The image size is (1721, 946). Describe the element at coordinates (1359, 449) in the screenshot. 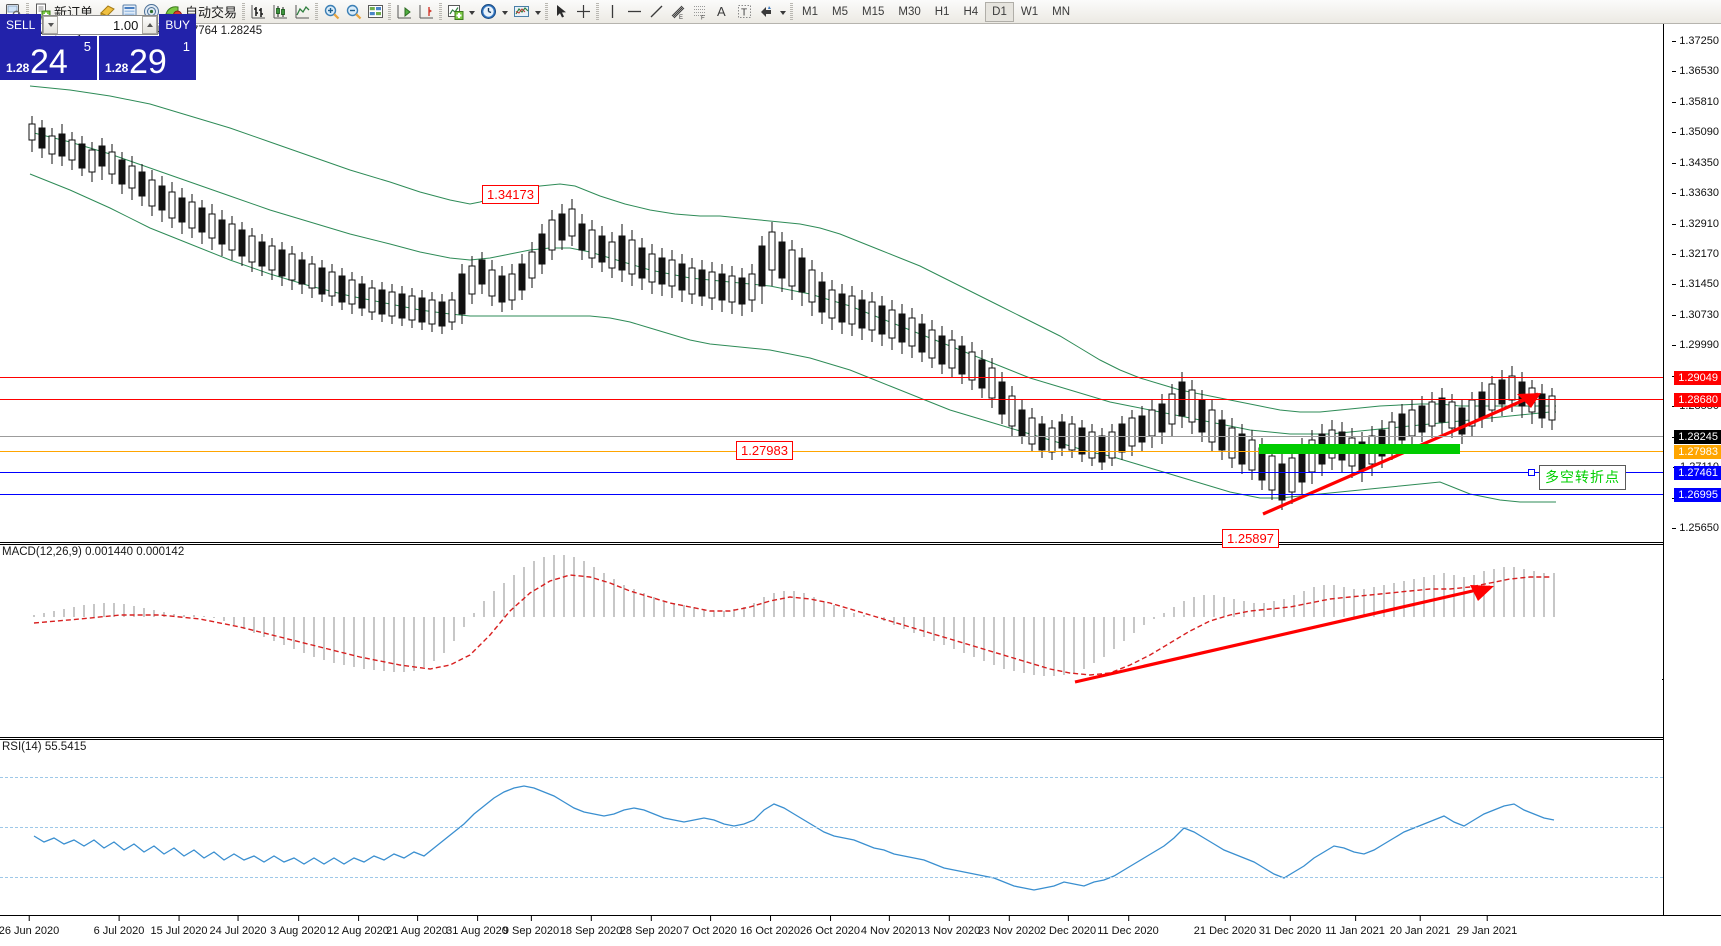

I see `demand-zone-rectangle` at that location.